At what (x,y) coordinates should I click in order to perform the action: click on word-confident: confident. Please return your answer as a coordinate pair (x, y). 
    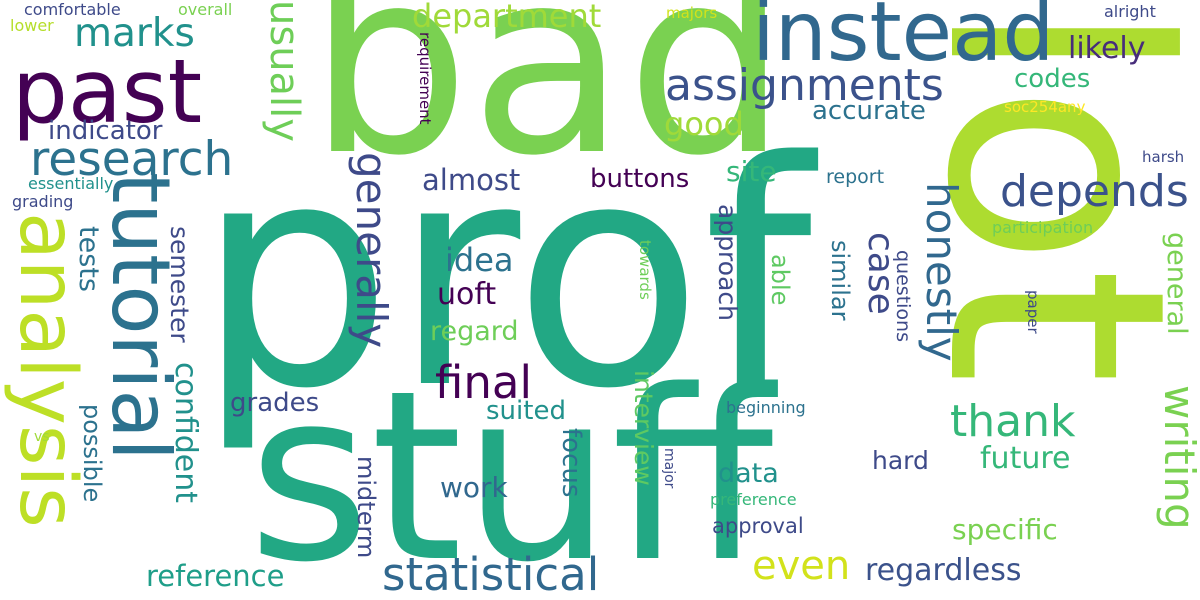
    Looking at the image, I should click on (185, 433).